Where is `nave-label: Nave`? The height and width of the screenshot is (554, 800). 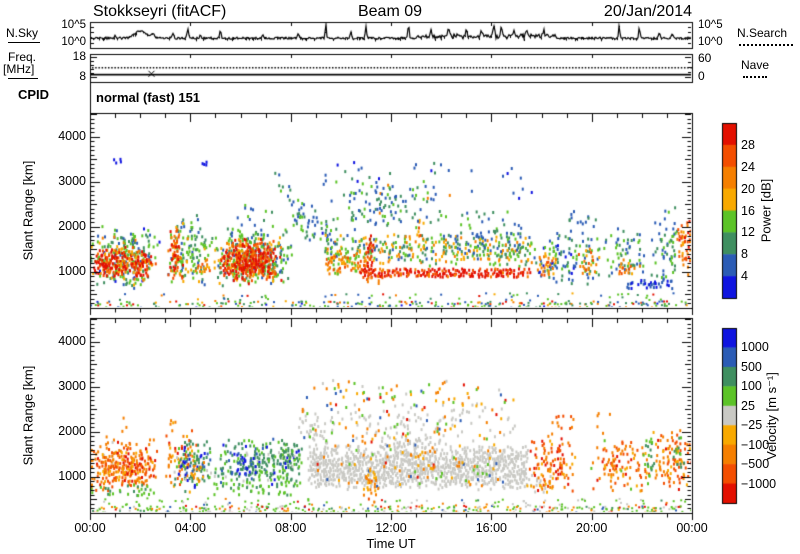 nave-label: Nave is located at coordinates (755, 65).